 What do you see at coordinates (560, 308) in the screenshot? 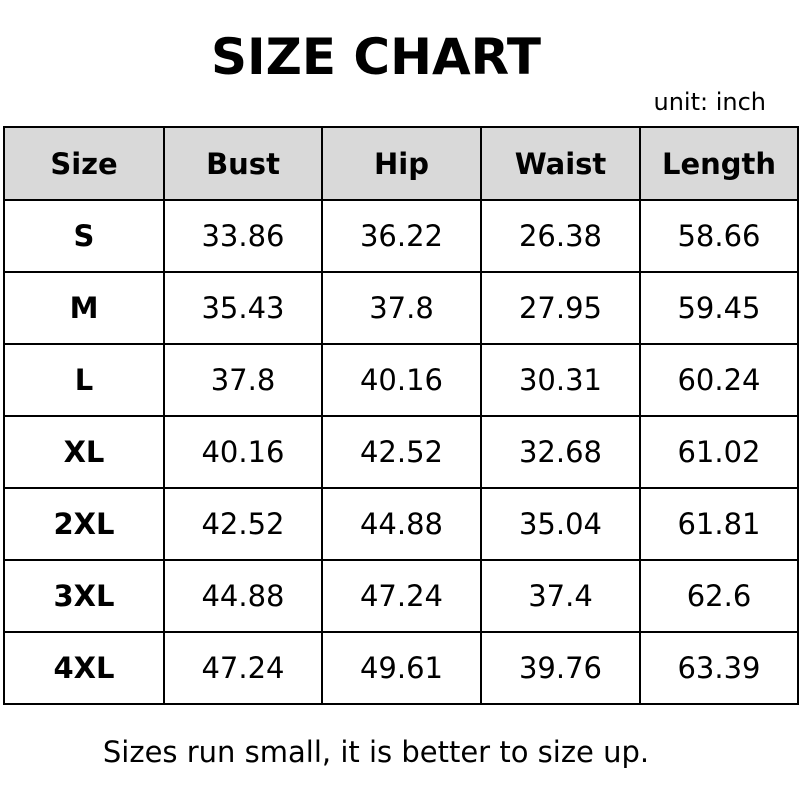
I see `cell-waist: 27.95` at bounding box center [560, 308].